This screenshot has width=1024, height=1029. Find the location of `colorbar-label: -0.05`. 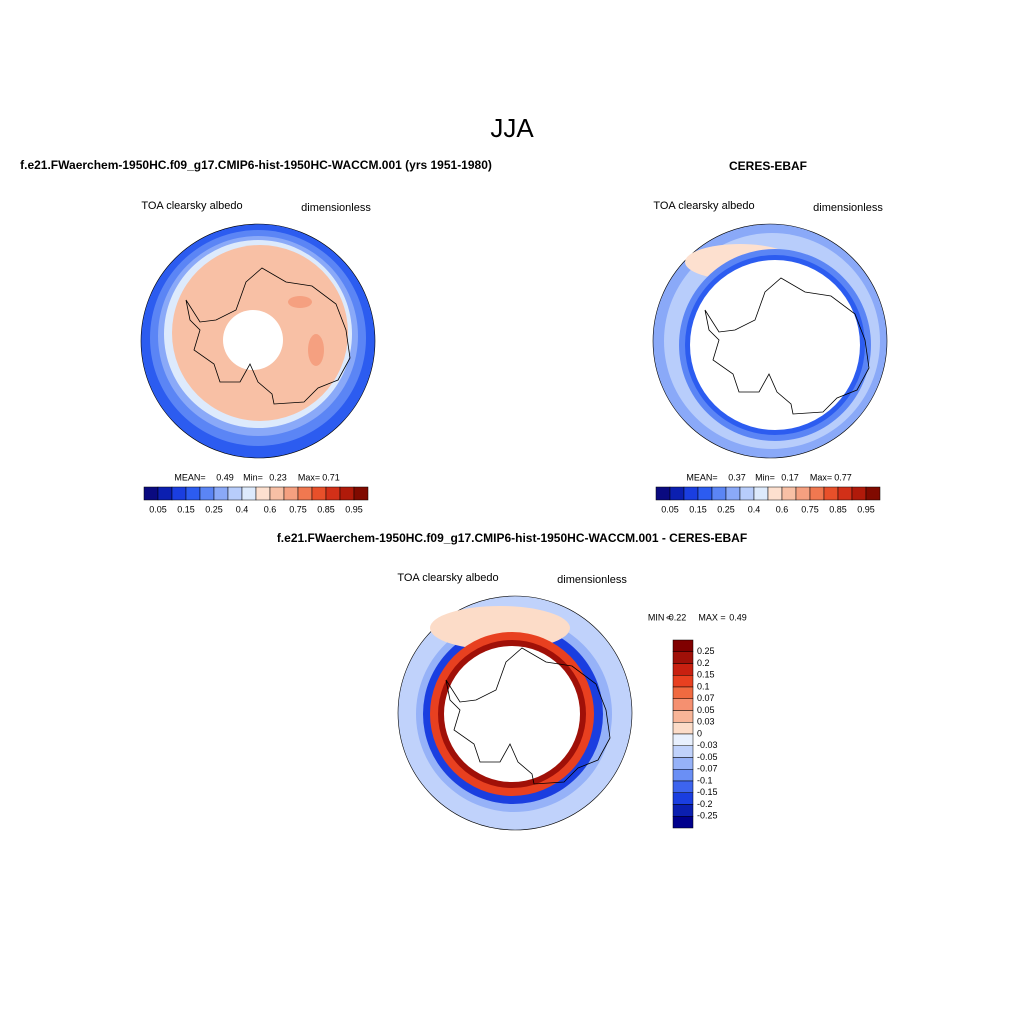

colorbar-label: -0.05 is located at coordinates (707, 757).